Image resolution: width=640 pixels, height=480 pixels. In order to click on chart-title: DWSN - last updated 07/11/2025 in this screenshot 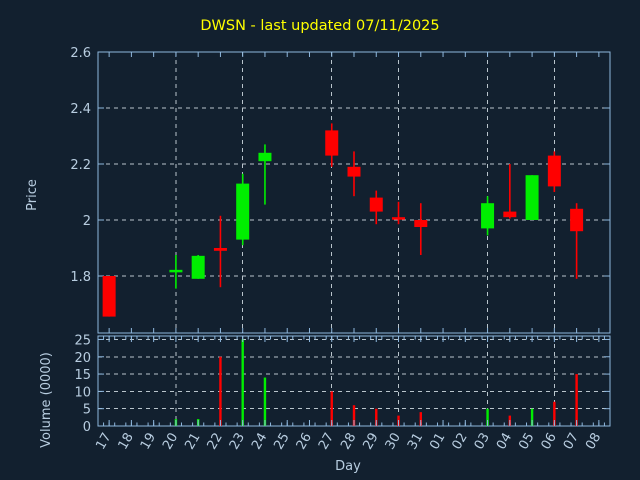, I will do `click(319, 26)`.